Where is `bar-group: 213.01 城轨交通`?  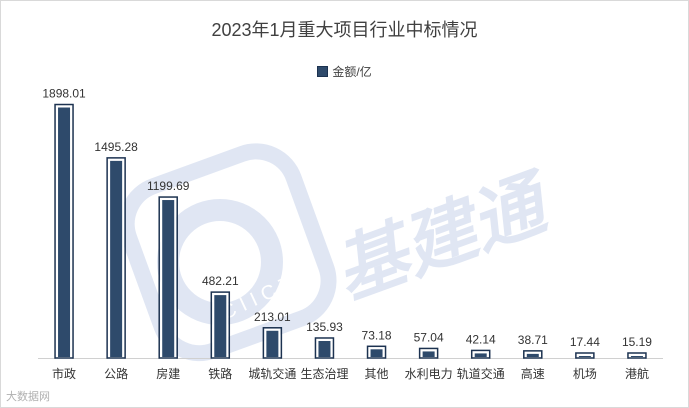
bar-group: 213.01 城轨交通 is located at coordinates (272, 345).